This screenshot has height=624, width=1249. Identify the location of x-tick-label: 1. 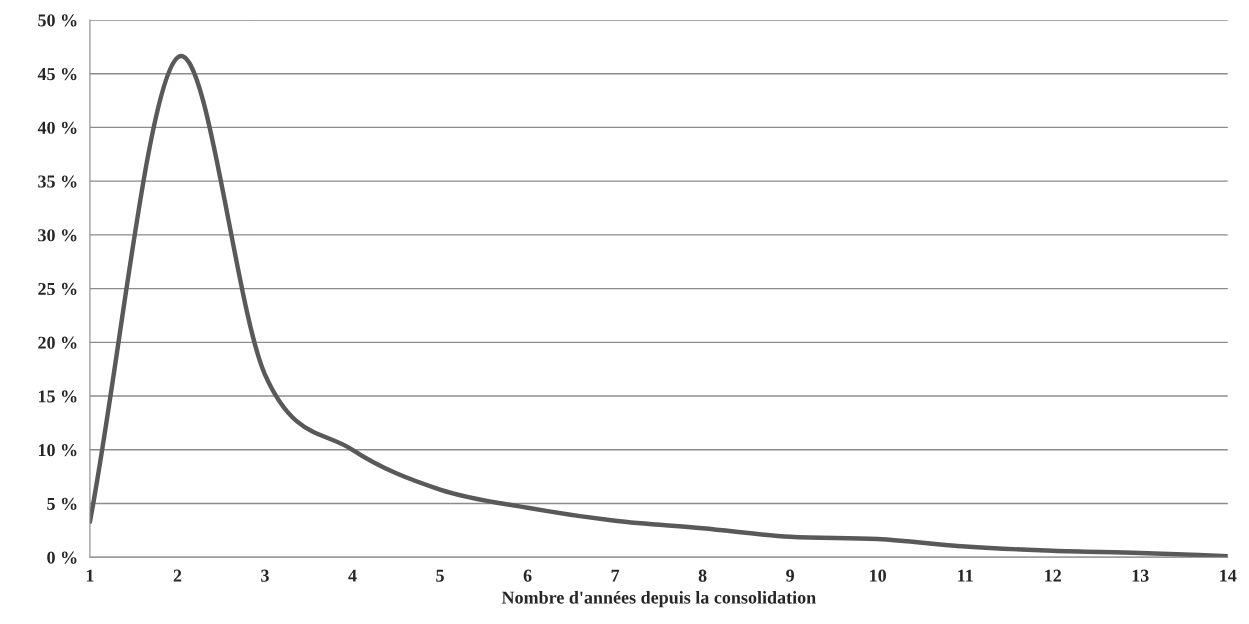
(90, 575).